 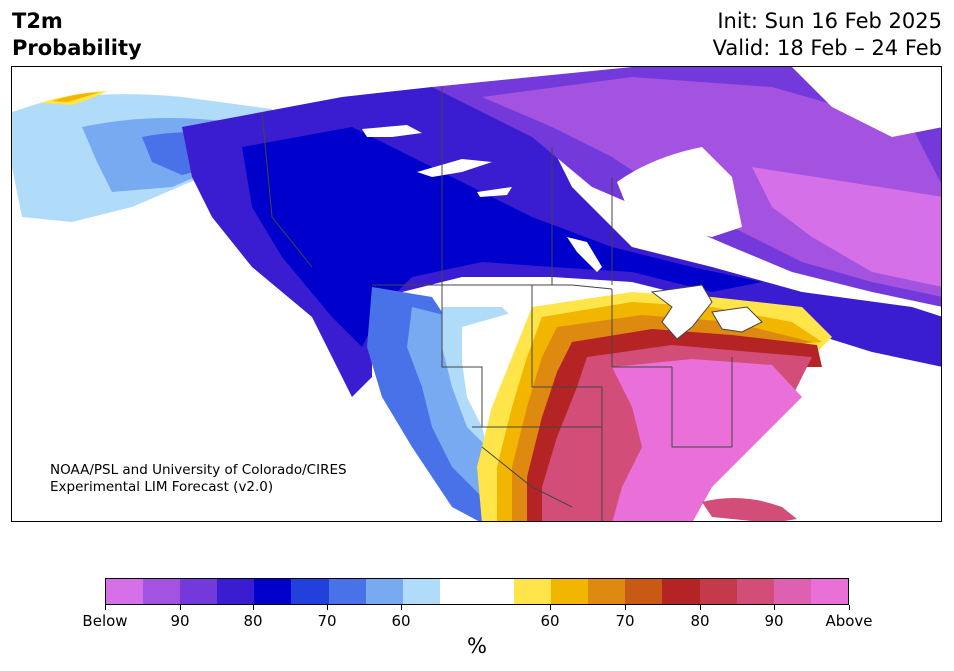 What do you see at coordinates (707, 440) in the screenshot?
I see `southeast-magenta` at bounding box center [707, 440].